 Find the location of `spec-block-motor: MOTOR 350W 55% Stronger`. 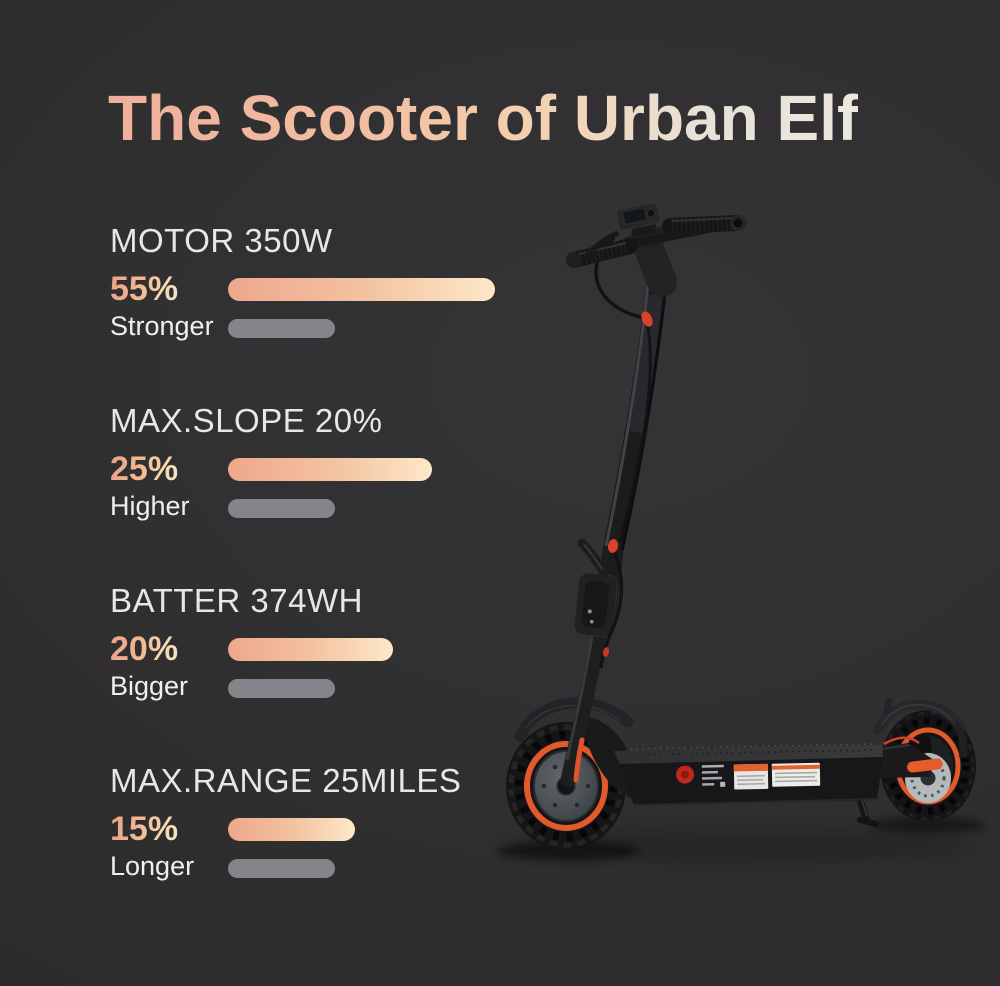

spec-block-motor: MOTOR 350W 55% Stronger is located at coordinates (325, 294).